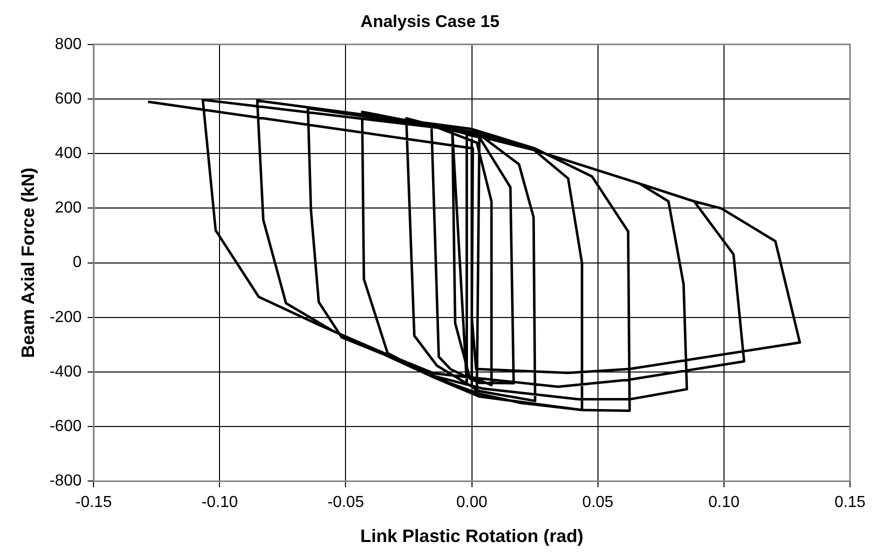 Image resolution: width=878 pixels, height=558 pixels. I want to click on y-tick-label: -800, so click(66, 481).